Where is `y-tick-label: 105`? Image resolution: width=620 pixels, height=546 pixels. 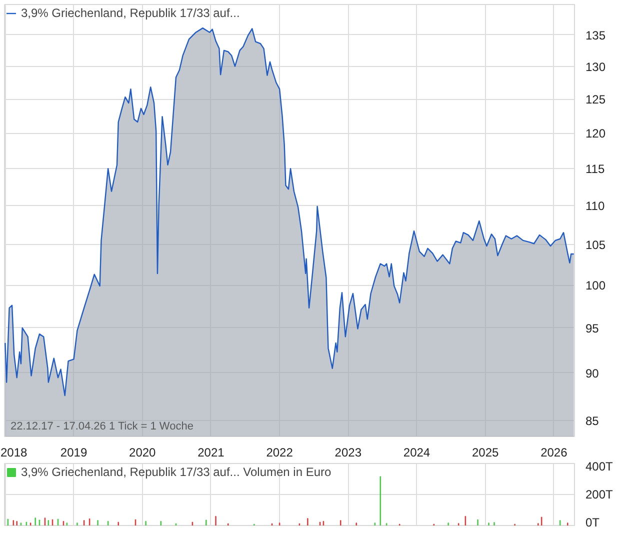
y-tick-label: 105 is located at coordinates (596, 245).